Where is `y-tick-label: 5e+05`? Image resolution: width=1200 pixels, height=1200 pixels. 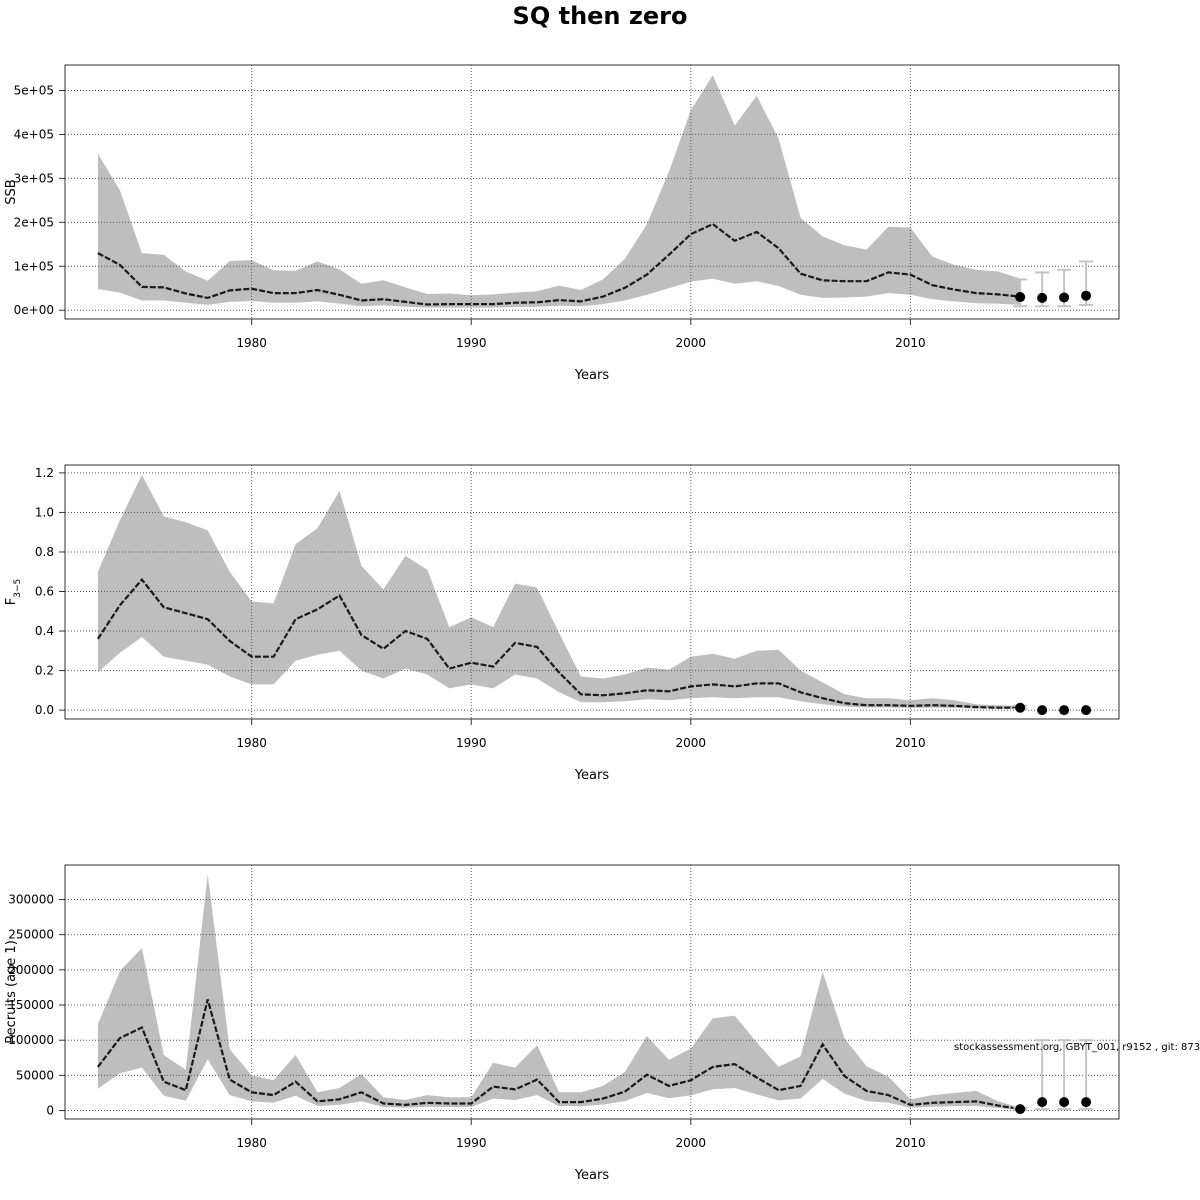
y-tick-label: 5e+05 is located at coordinates (34, 90).